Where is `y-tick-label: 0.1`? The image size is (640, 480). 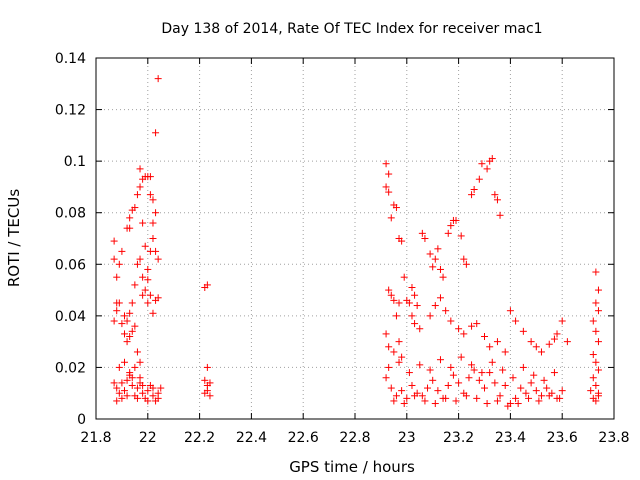
y-tick-label: 0.1 is located at coordinates (75, 162).